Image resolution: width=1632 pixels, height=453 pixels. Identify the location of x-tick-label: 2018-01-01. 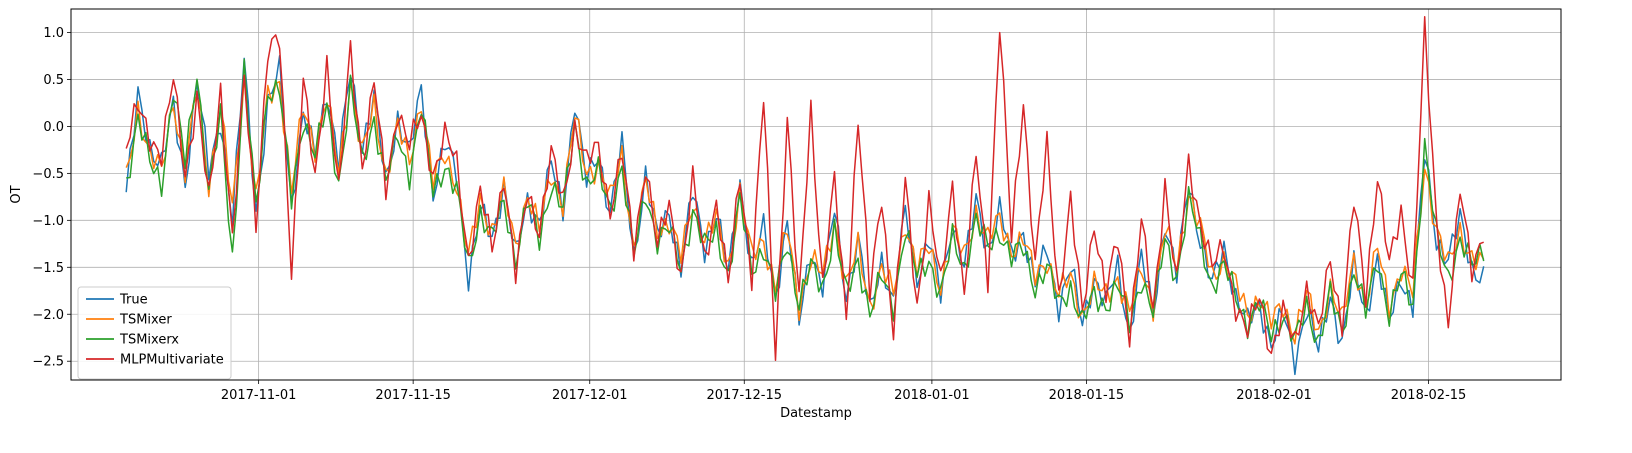
(932, 395).